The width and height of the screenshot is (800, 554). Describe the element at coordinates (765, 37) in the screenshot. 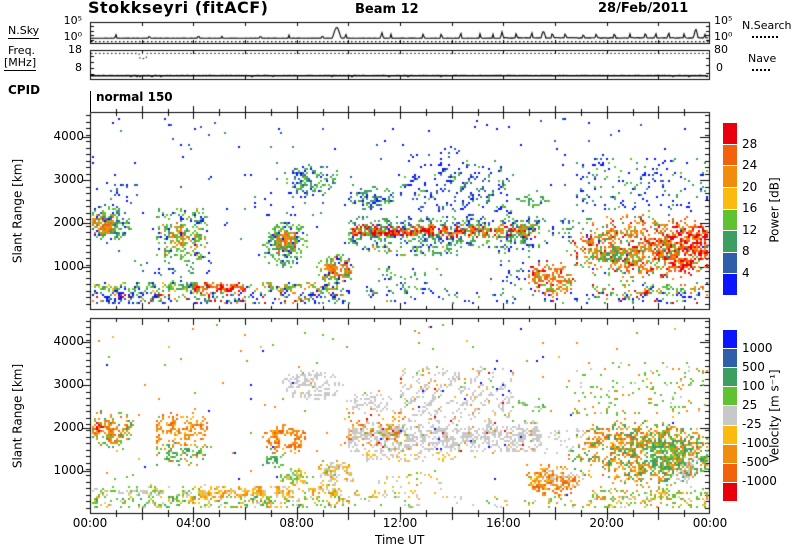

I see `nsearch-dotted-line-sample` at that location.